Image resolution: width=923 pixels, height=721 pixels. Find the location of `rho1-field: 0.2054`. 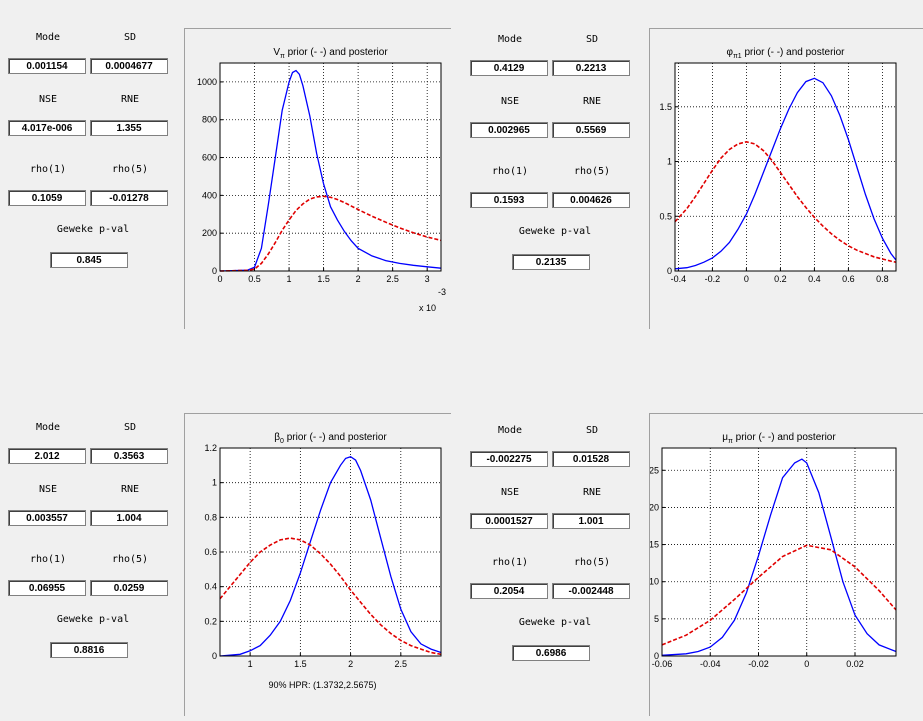

rho1-field: 0.2054 is located at coordinates (509, 591).